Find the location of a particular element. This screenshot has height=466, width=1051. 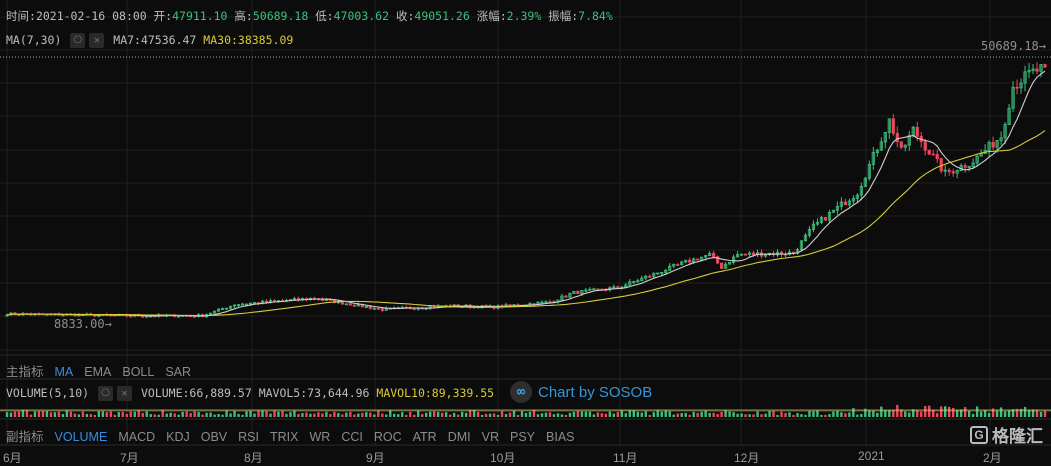

tab-sar: SAR is located at coordinates (178, 372).